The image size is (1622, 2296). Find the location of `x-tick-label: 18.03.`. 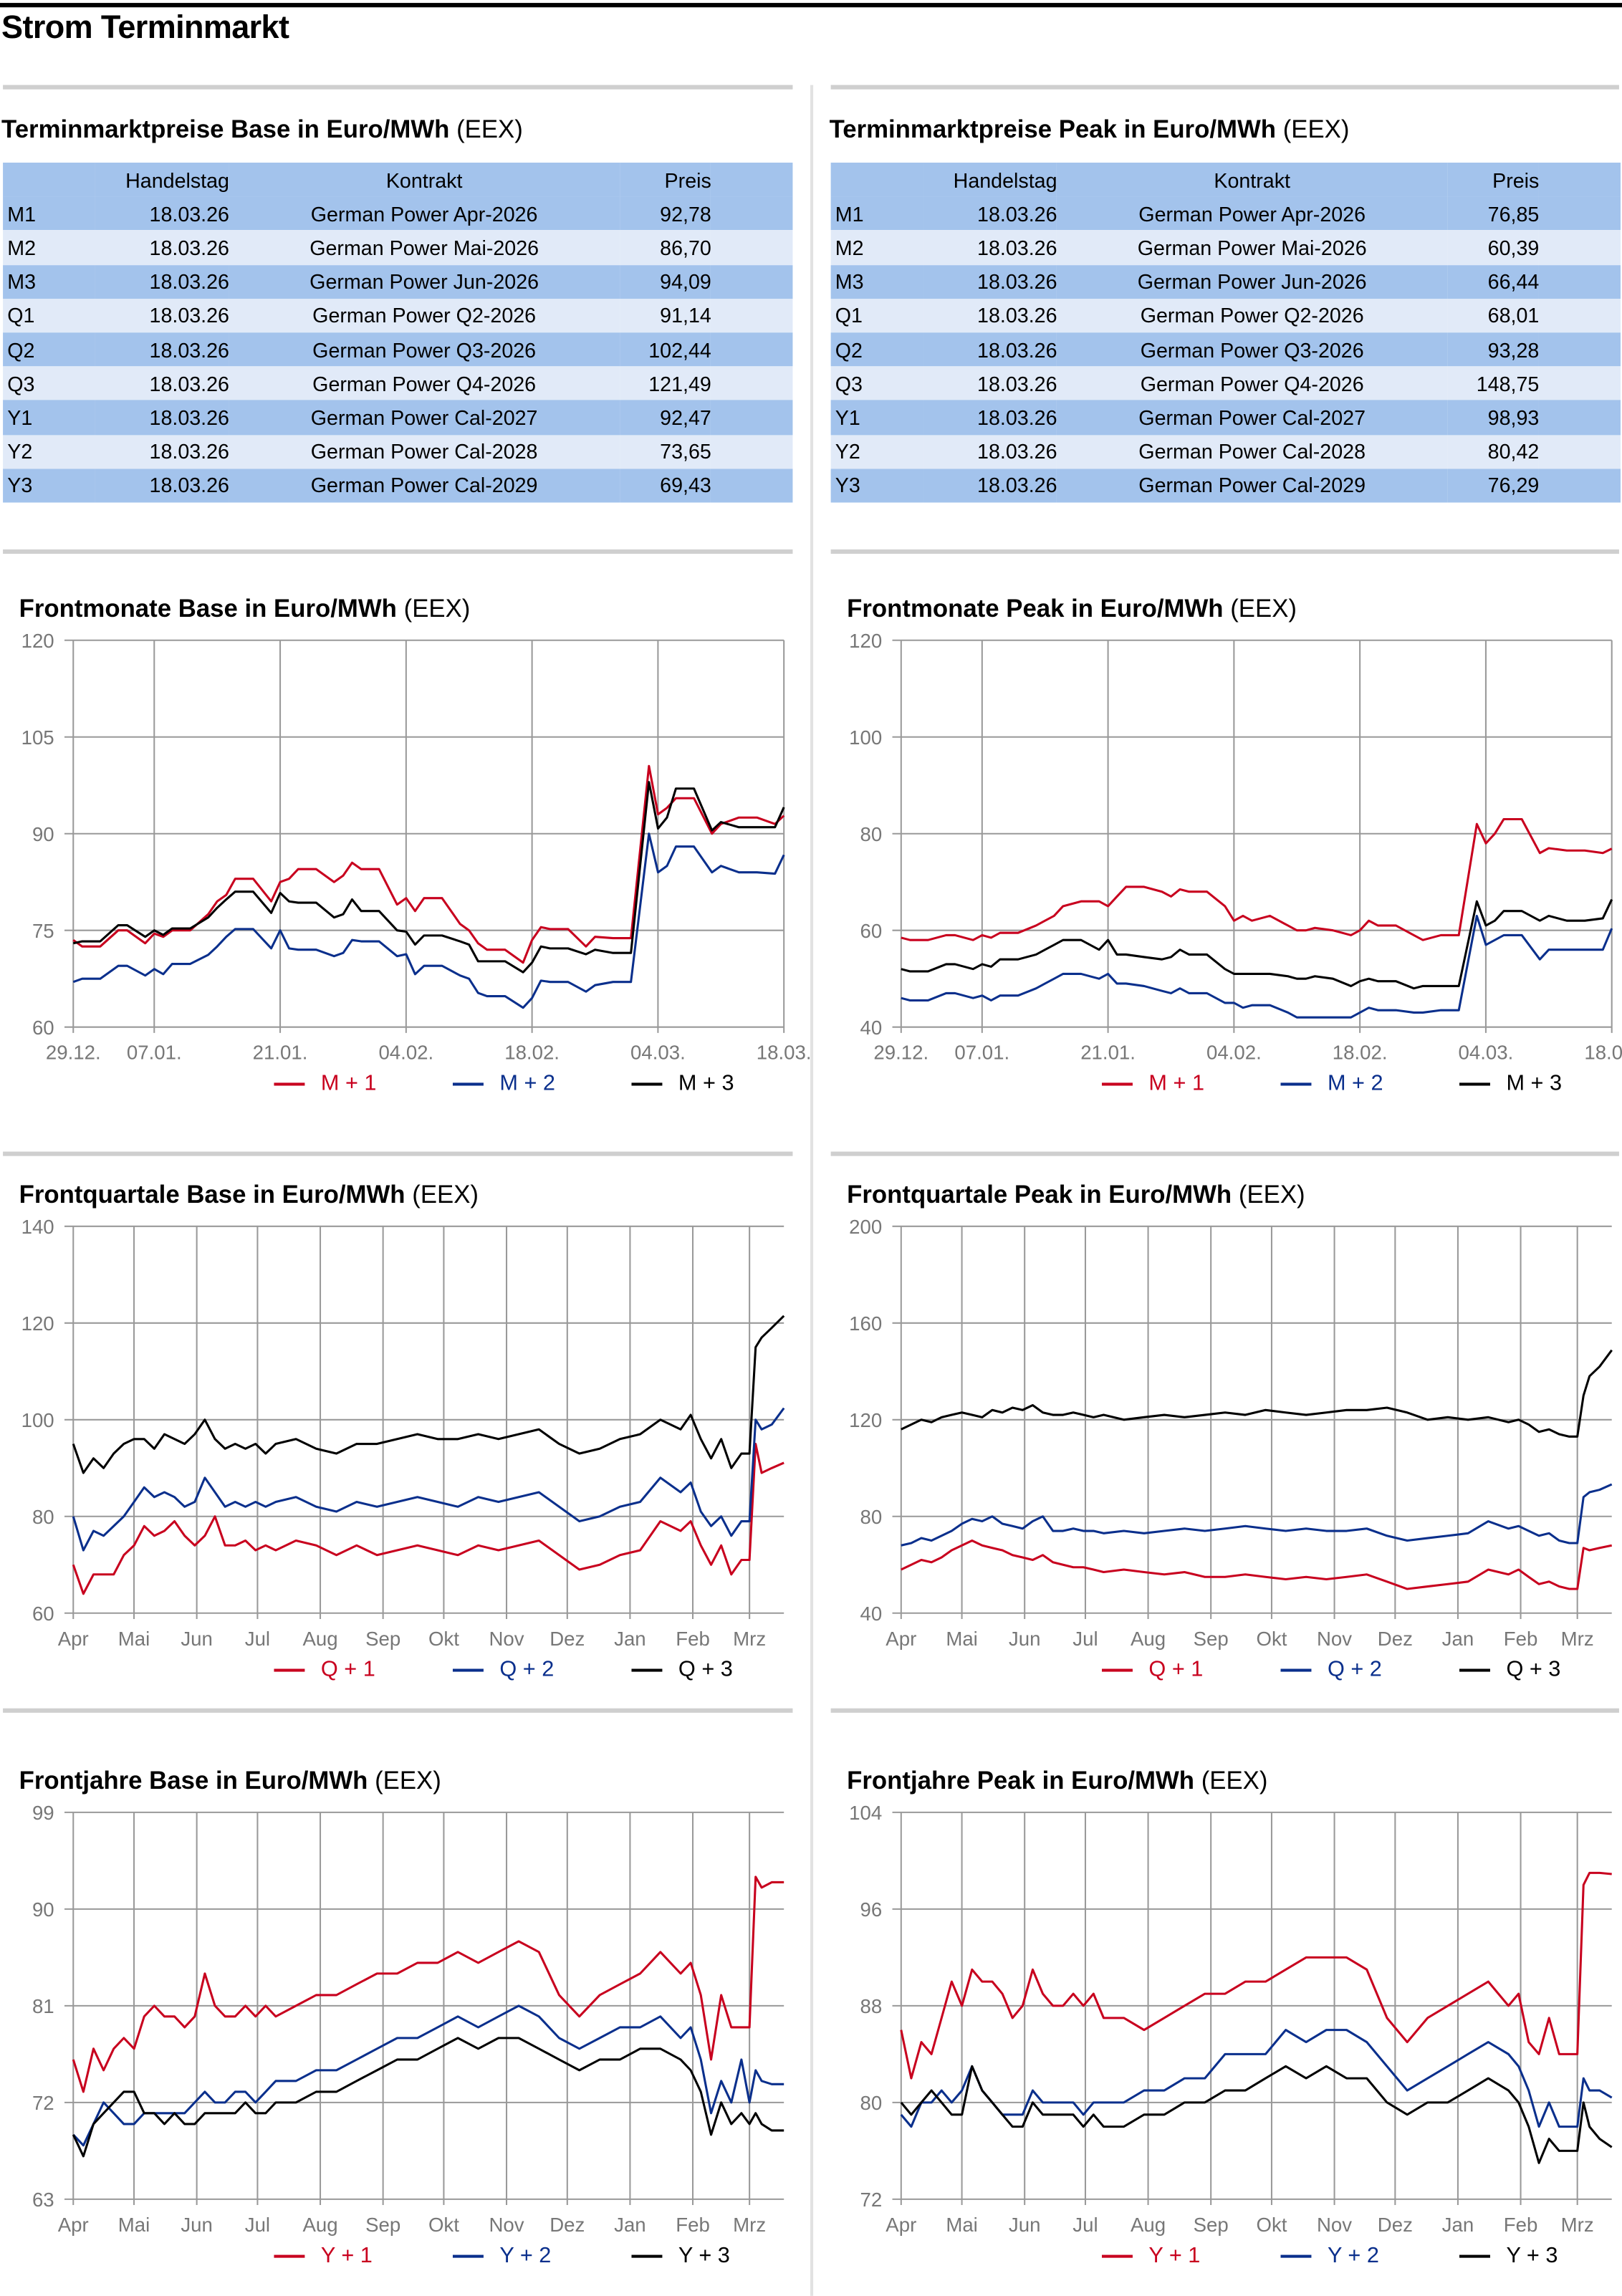

x-tick-label: 18.03. is located at coordinates (784, 1053).